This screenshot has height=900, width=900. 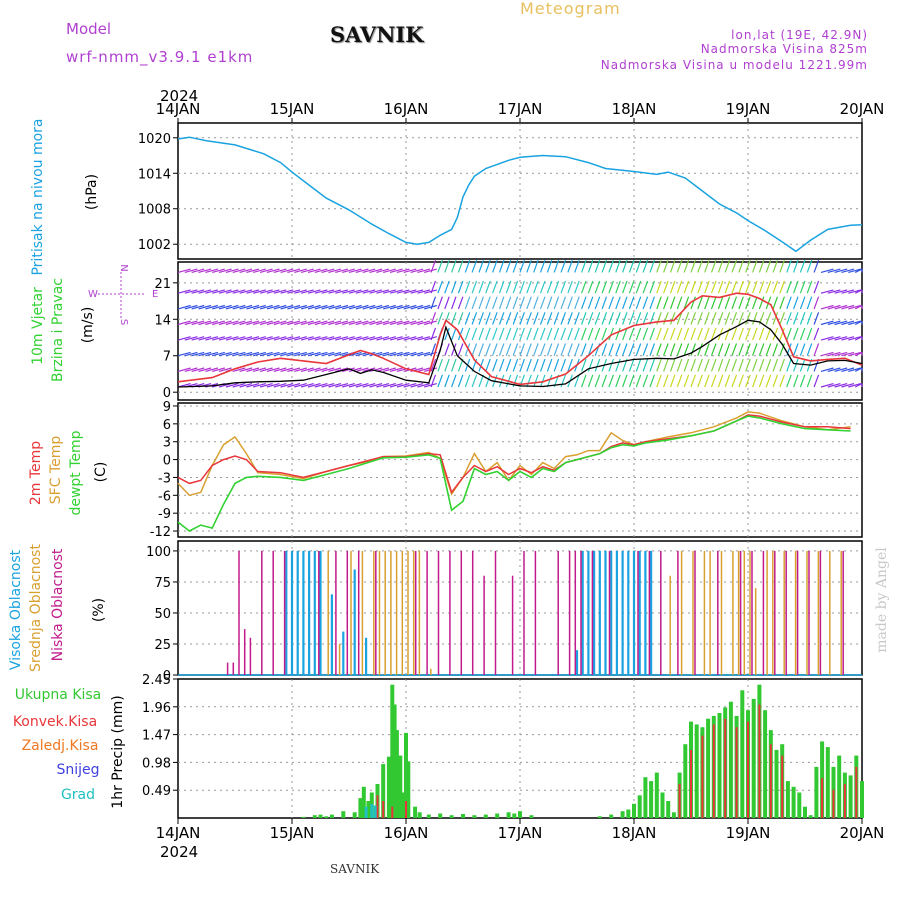 What do you see at coordinates (713, 771) in the screenshot?
I see `precip-bar-konvek-kisa` at bounding box center [713, 771].